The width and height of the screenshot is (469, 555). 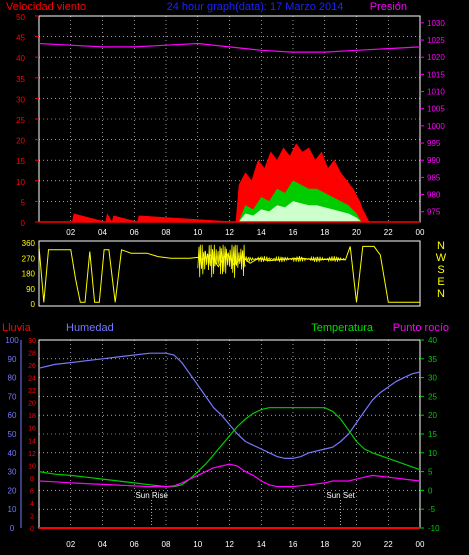 What do you see at coordinates (29, 243) in the screenshot?
I see `y-tick-label: 360` at bounding box center [29, 243].